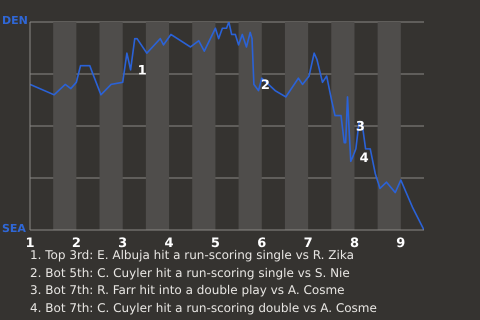 Image resolution: width=480 pixels, height=320 pixels. What do you see at coordinates (360, 127) in the screenshot?
I see `annotation: 3` at bounding box center [360, 127].